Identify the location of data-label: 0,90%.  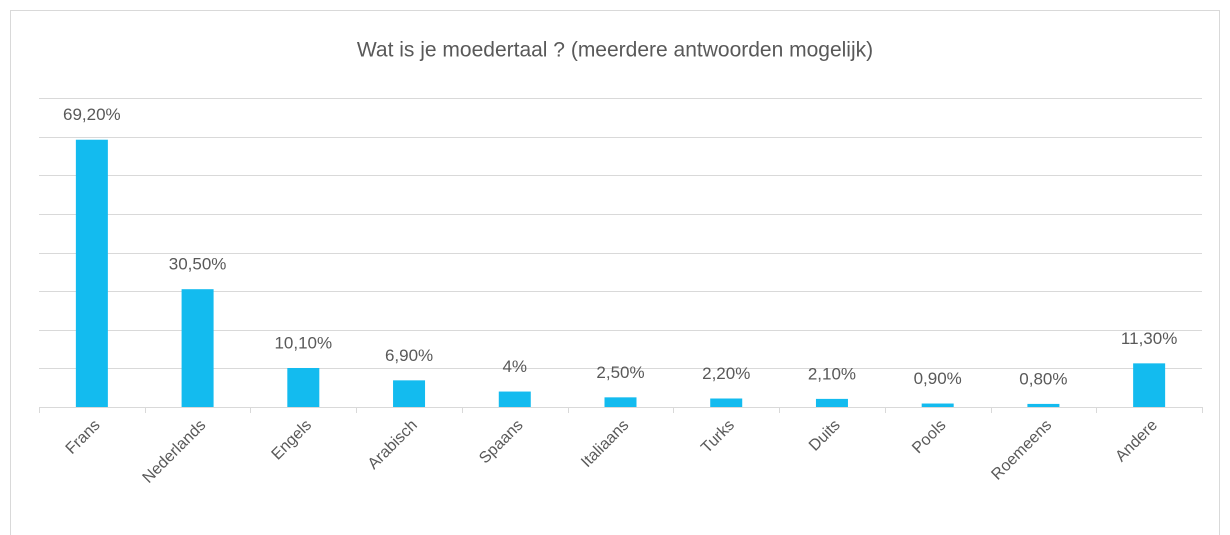
(938, 378).